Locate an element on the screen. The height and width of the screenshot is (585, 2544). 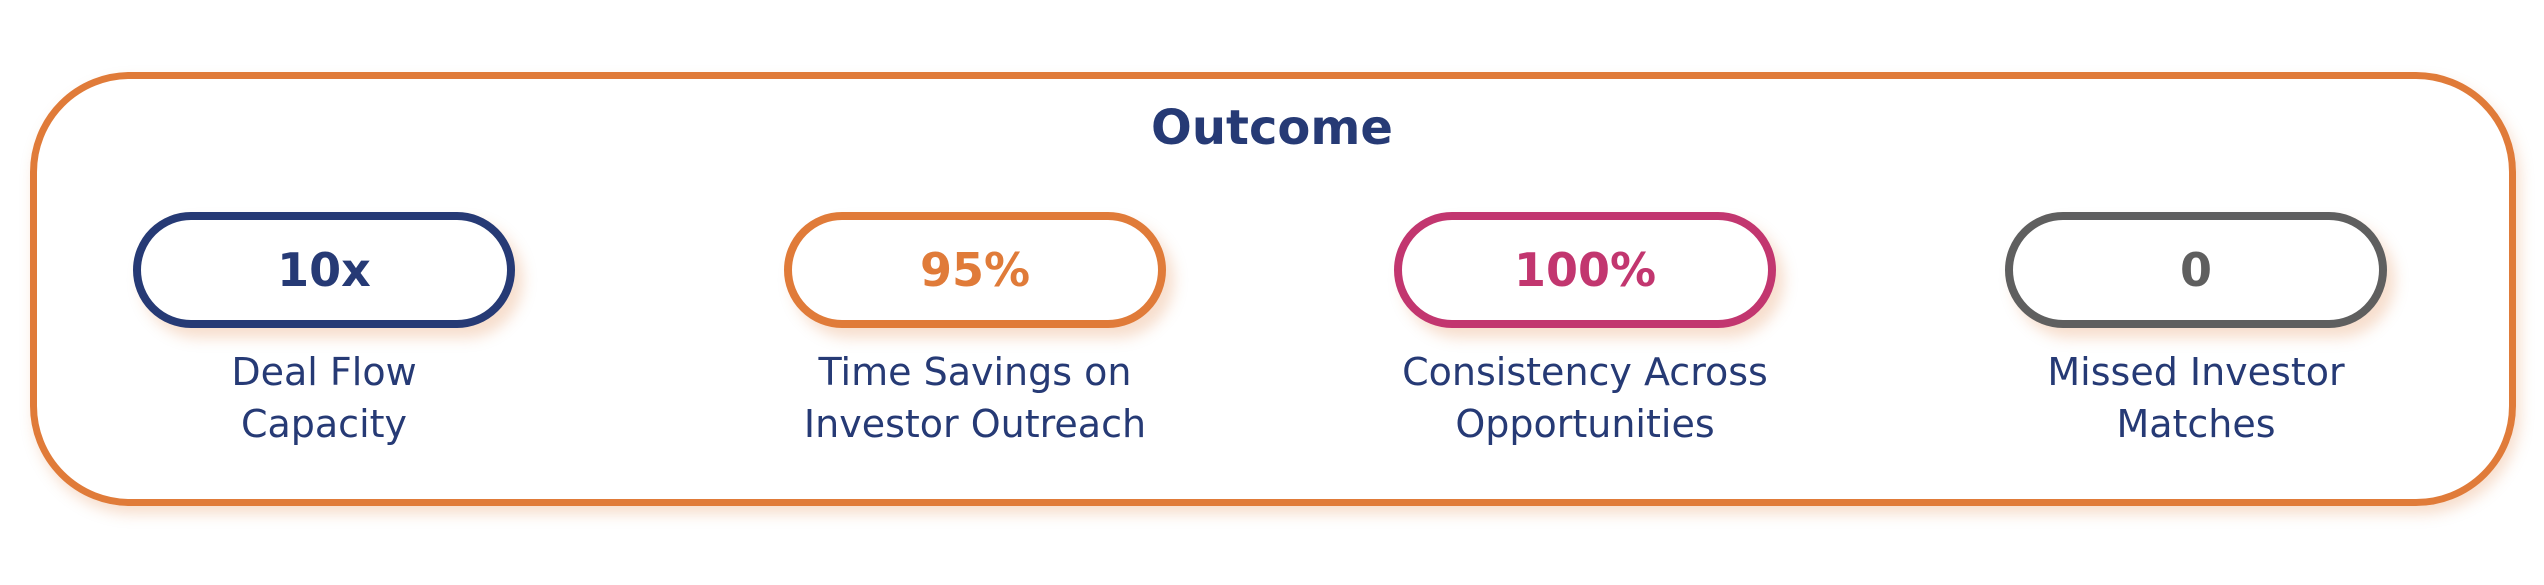
metric-label-line: Consistency Across is located at coordinates (1585, 372).